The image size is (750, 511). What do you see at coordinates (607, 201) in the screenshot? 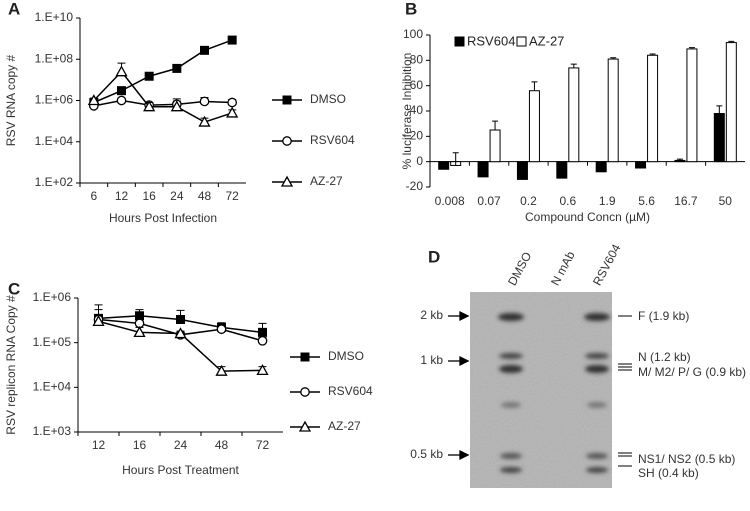
I see `x-tick-label: 1.9` at bounding box center [607, 201].